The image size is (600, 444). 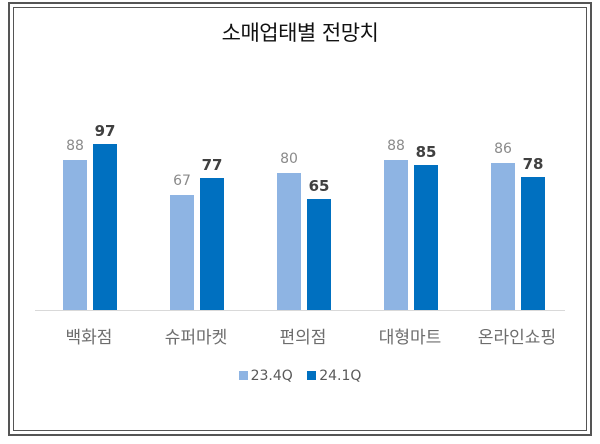 What do you see at coordinates (319, 185) in the screenshot?
I see `data-label: 65` at bounding box center [319, 185].